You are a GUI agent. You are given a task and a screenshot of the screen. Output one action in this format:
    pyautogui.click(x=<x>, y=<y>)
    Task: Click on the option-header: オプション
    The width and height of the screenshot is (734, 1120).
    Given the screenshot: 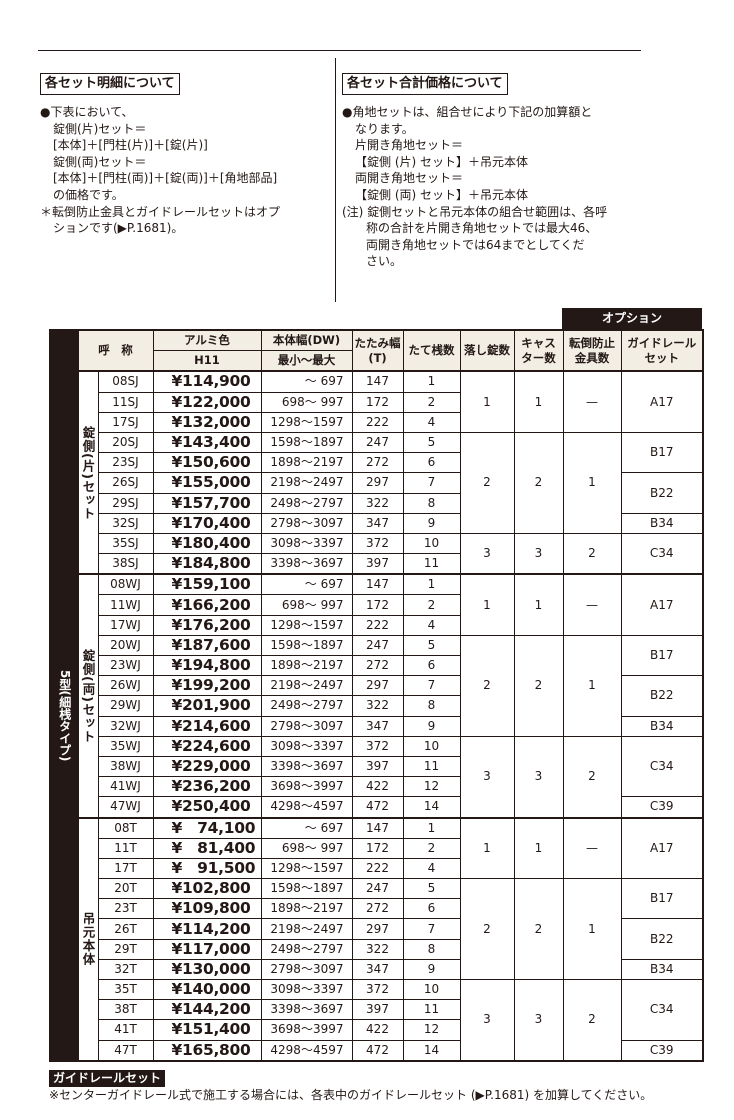 What is the action you would take?
    pyautogui.click(x=632, y=318)
    